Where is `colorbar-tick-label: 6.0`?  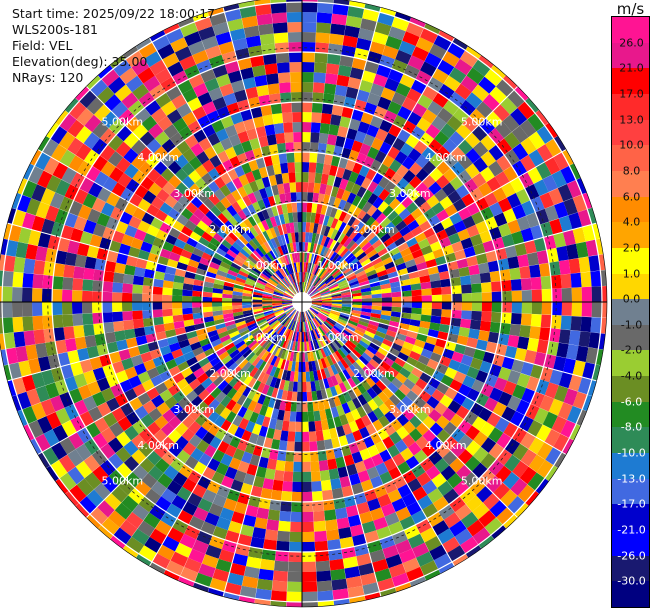 colorbar-tick-label: 6.0 is located at coordinates (631, 197).